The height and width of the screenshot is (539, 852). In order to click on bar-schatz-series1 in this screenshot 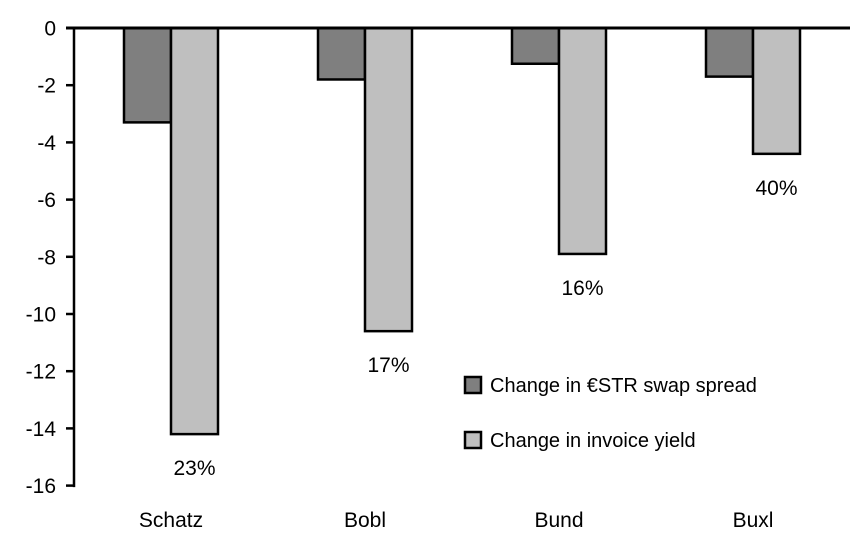, I will do `click(194, 231)`.